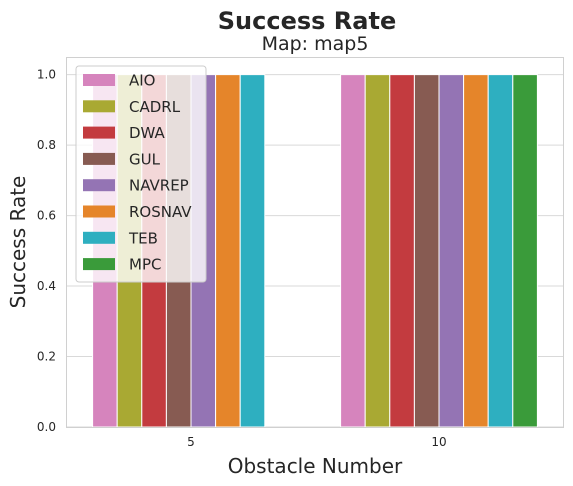  What do you see at coordinates (99, 237) in the screenshot?
I see `legend-swatch-teb` at bounding box center [99, 237].